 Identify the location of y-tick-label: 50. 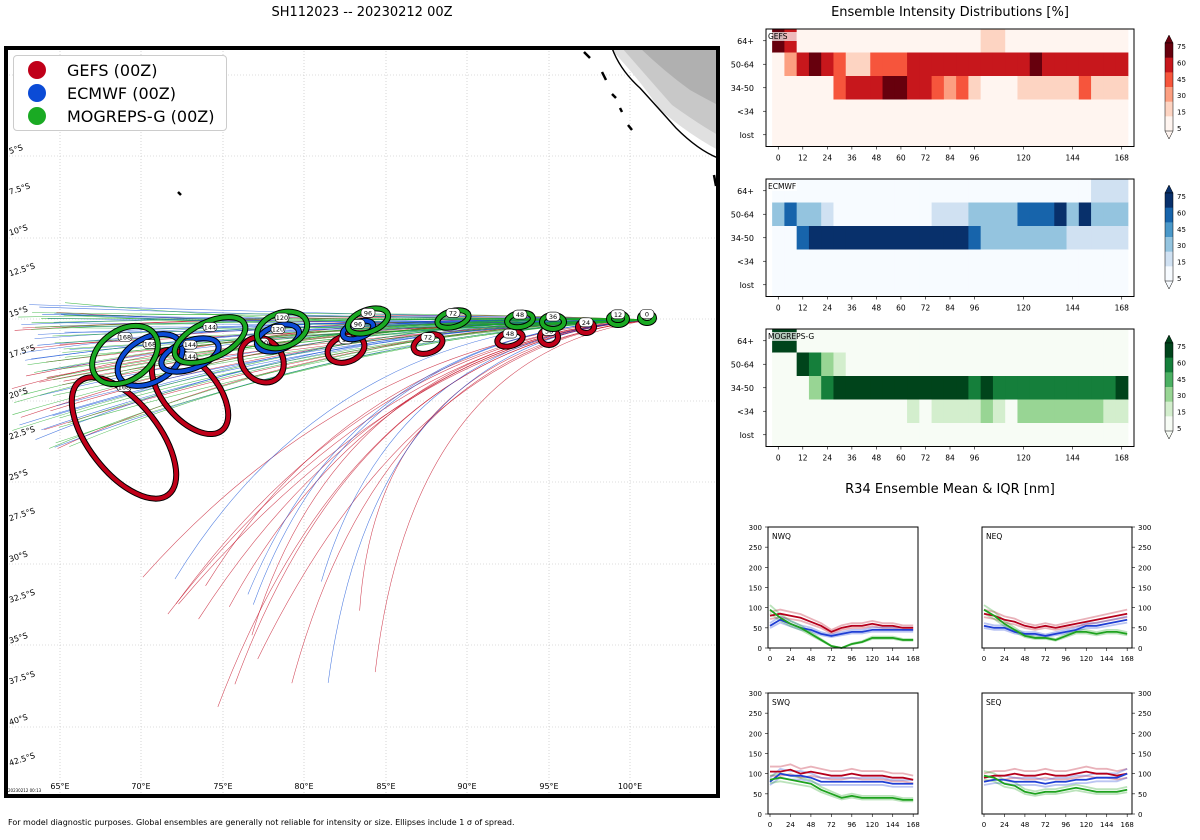
(757, 795).